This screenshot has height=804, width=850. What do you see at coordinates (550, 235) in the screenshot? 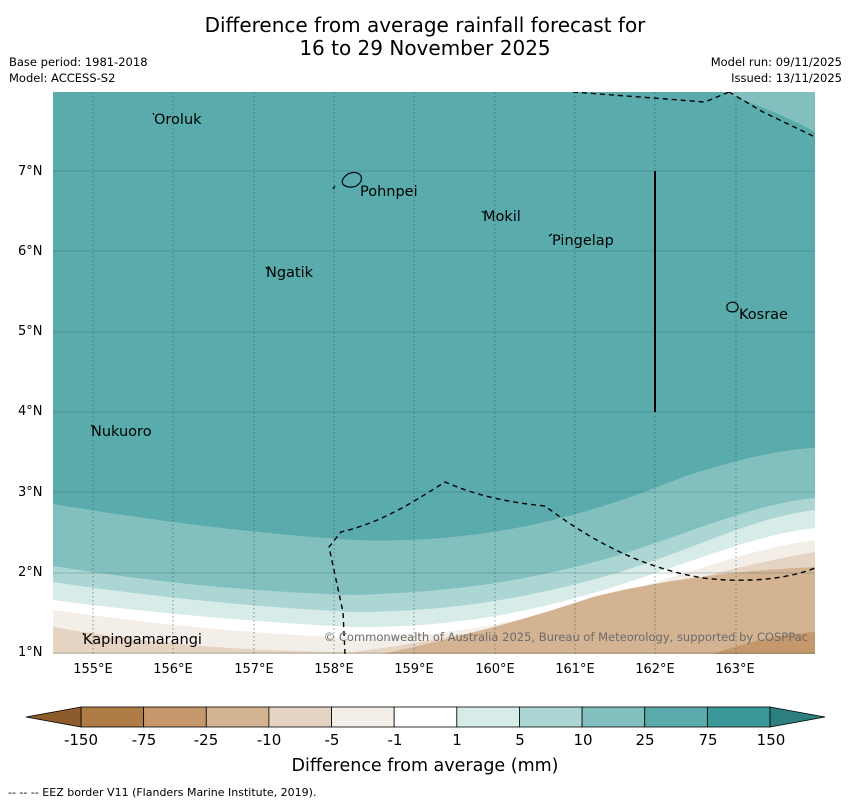
I see `pingelap-marker` at bounding box center [550, 235].